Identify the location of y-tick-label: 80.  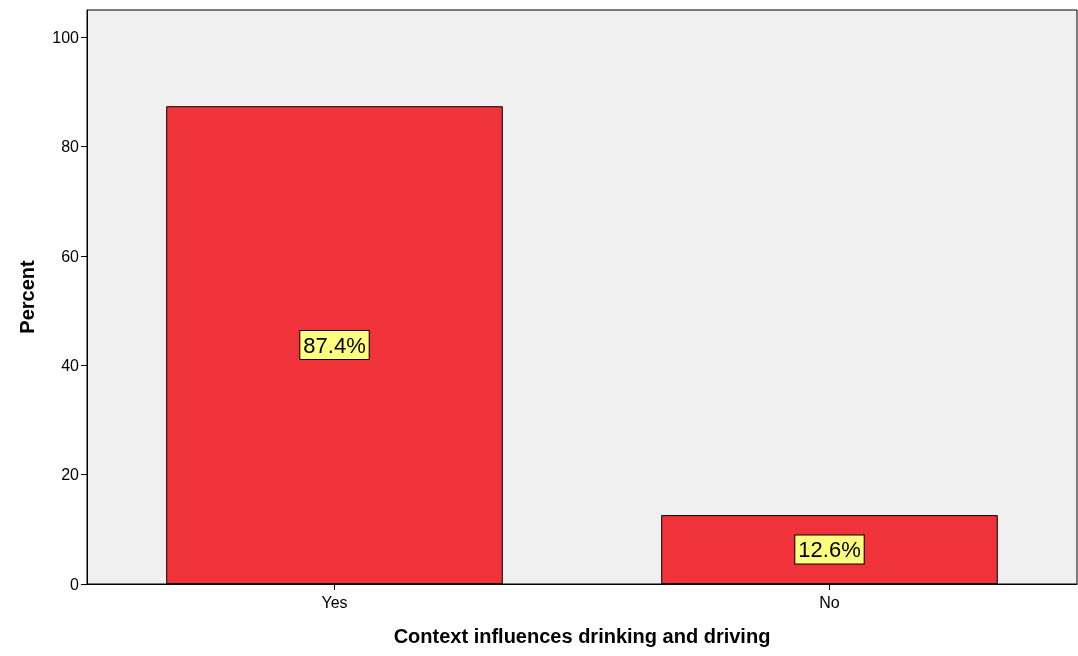
(70, 147).